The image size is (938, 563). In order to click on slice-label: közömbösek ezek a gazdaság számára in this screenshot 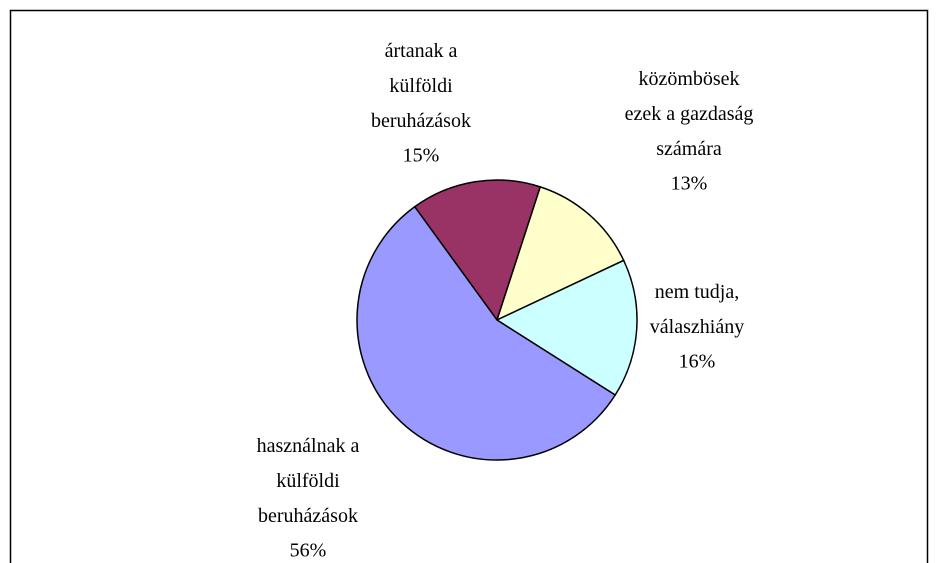, I will do `click(689, 114)`.